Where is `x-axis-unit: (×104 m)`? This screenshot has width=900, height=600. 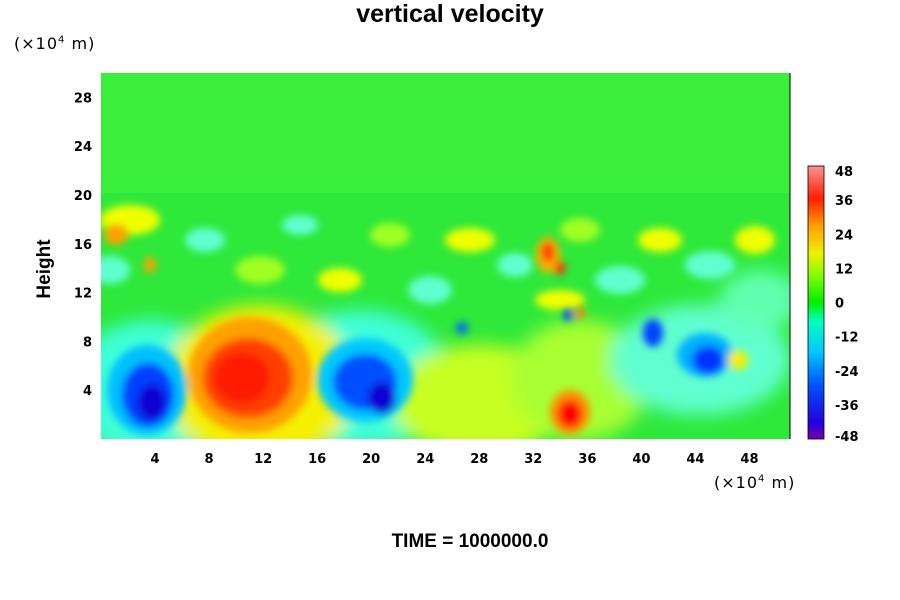
x-axis-unit: (×104 m) is located at coordinates (755, 482).